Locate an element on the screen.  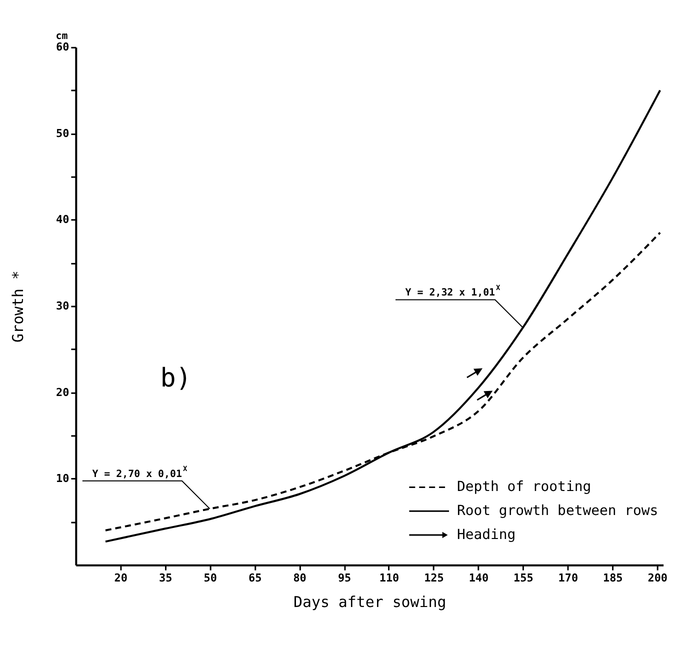
x-tick-label: 110 is located at coordinates (389, 577).